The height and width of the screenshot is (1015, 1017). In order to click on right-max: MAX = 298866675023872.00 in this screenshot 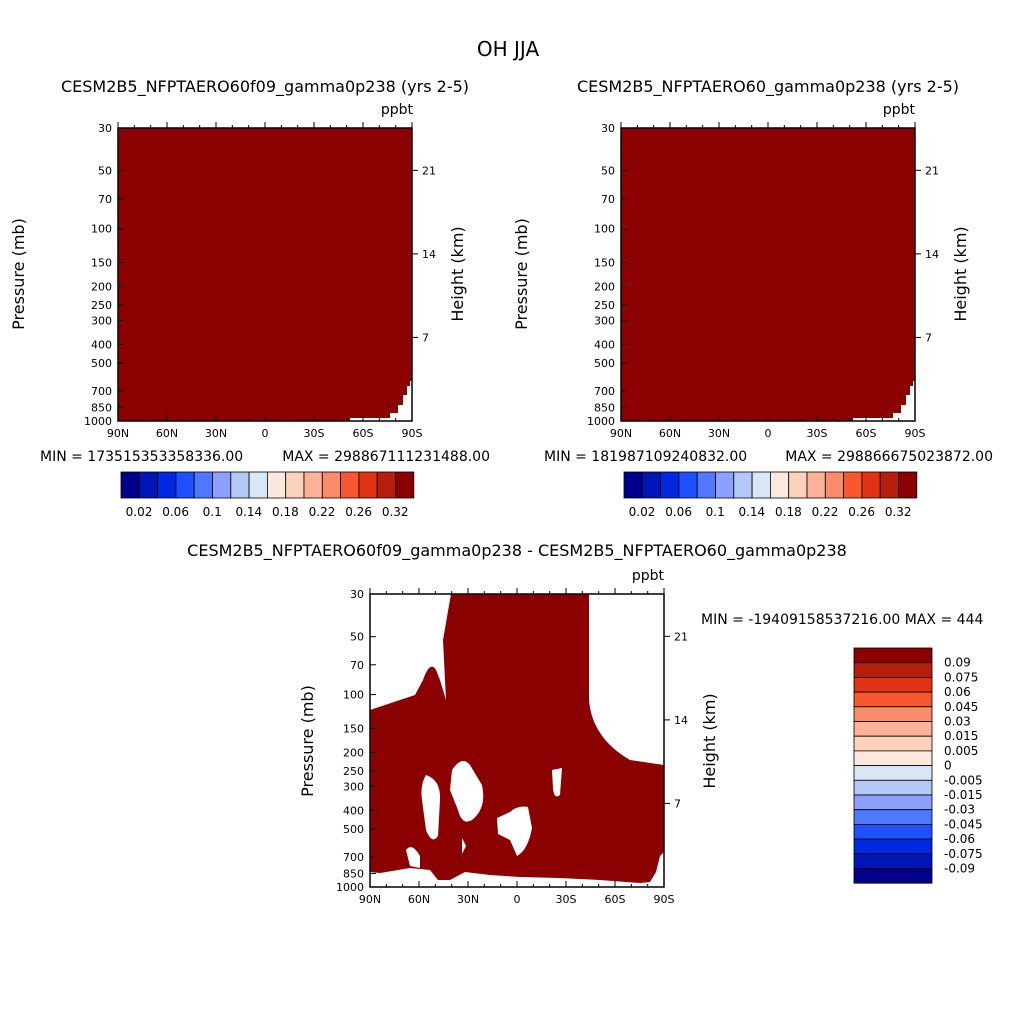, I will do `click(889, 457)`.